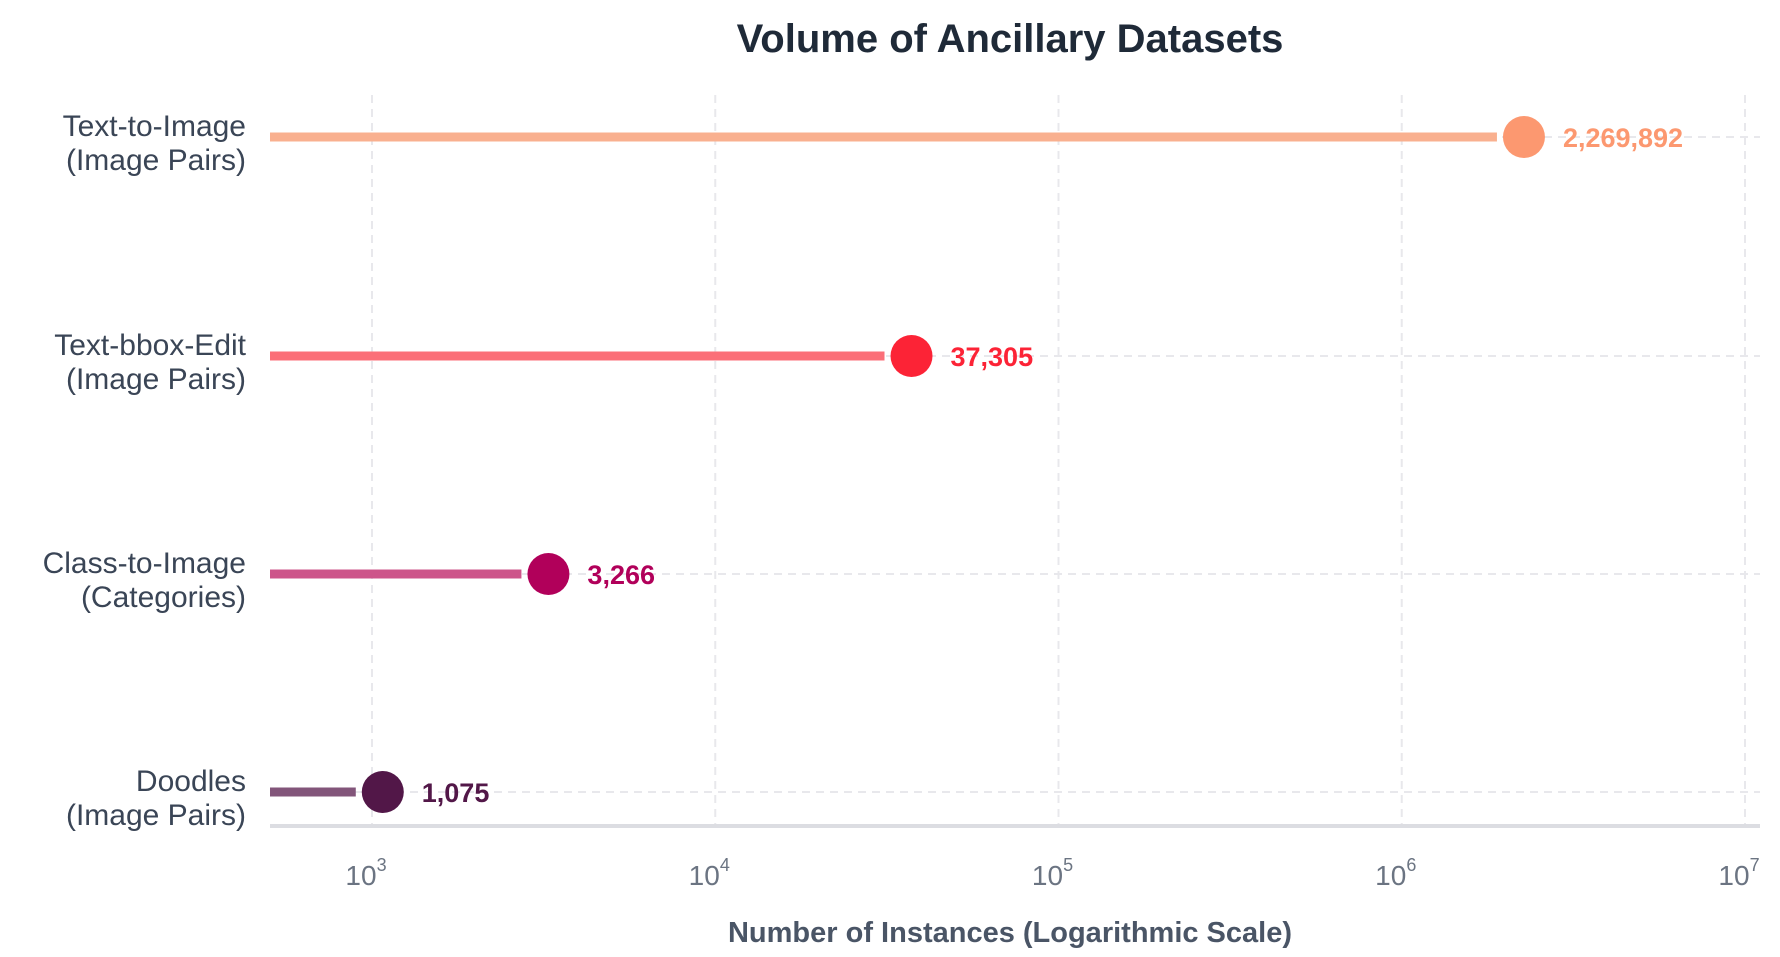  Describe the element at coordinates (1411, 865) in the screenshot. I see `tick-exponent: 6` at that location.